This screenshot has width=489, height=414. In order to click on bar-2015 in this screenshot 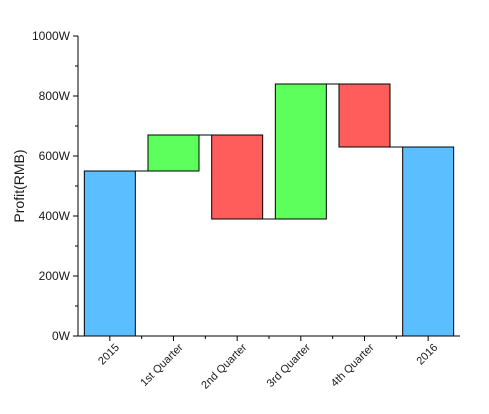, I will do `click(109, 253)`.